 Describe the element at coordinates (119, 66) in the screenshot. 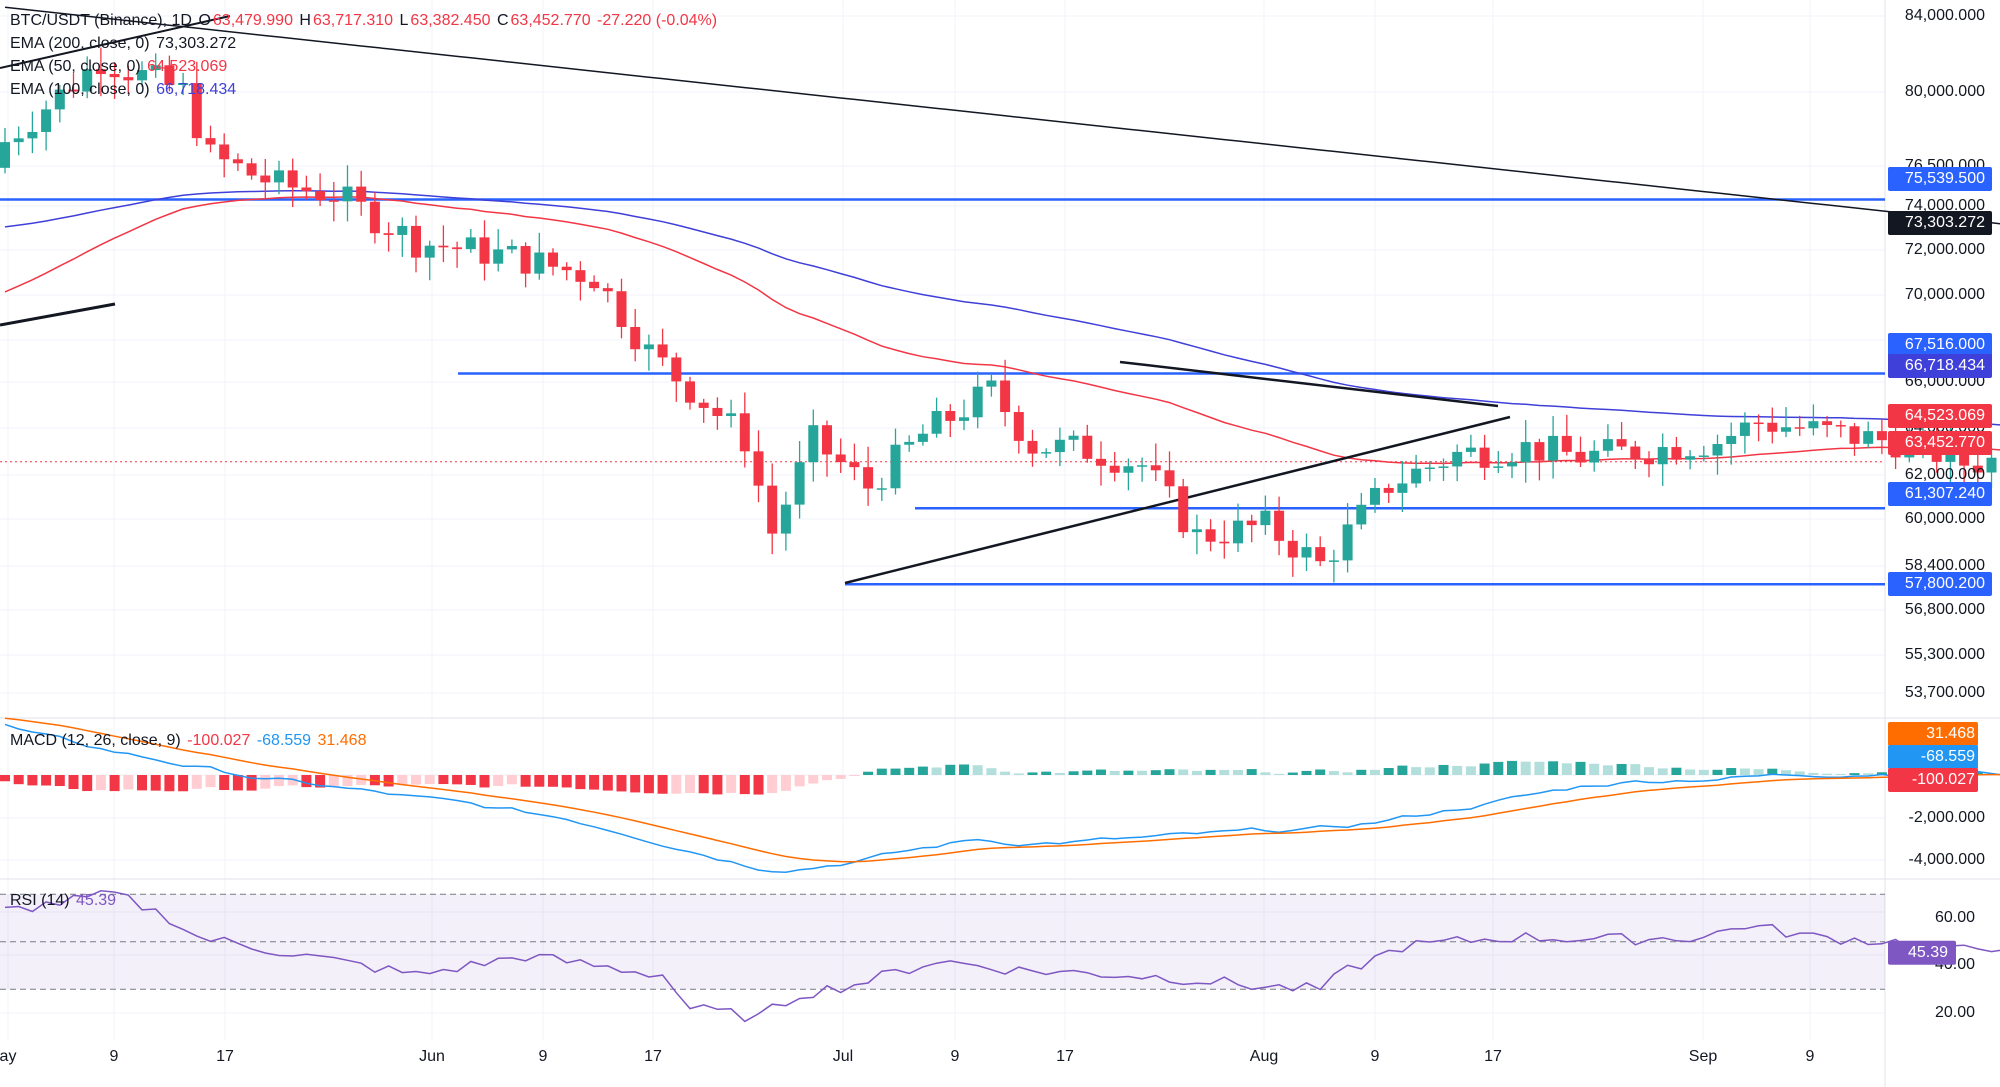

I see `ema50-legend: EMA (50, close, 0) 64,523.069` at that location.